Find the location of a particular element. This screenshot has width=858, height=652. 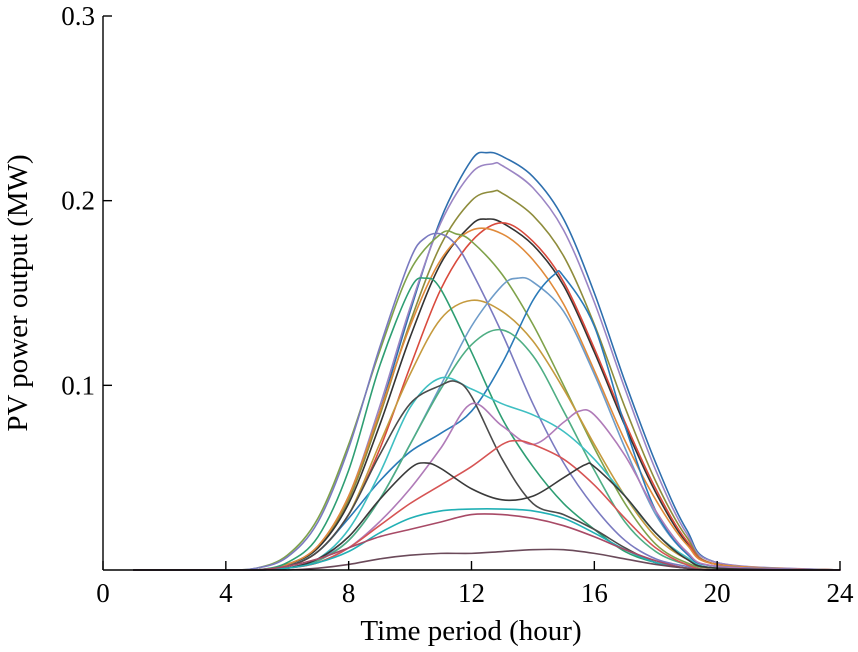

x-tick-label: 16 is located at coordinates (594, 593).